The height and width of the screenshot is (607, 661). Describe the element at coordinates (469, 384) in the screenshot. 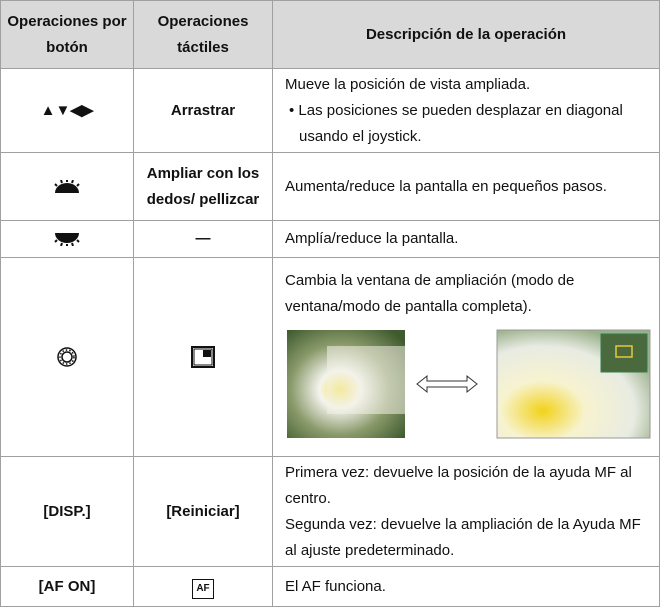

I see `illustration` at that location.